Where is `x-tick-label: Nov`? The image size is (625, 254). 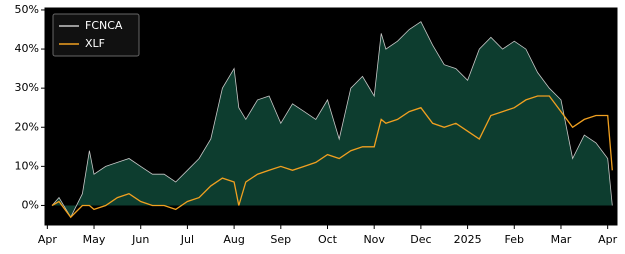
x-tick-label: Nov is located at coordinates (374, 239).